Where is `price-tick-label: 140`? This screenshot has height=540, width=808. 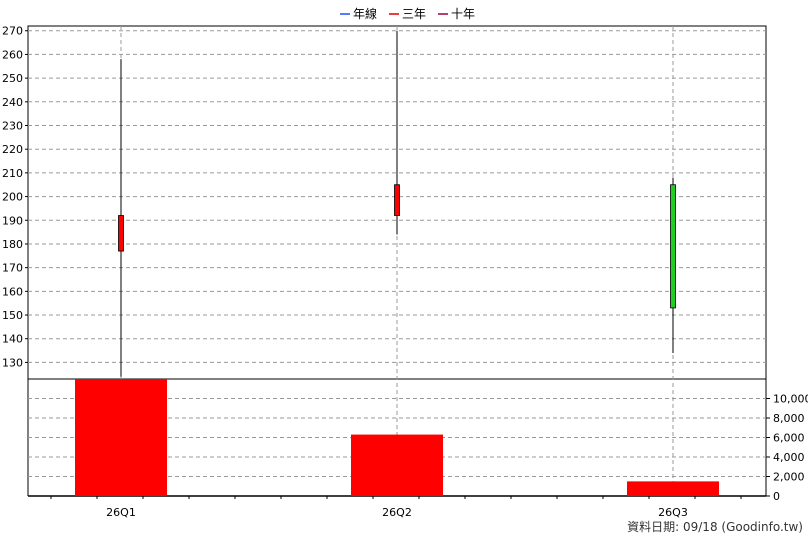
price-tick-label: 140 is located at coordinates (12, 339).